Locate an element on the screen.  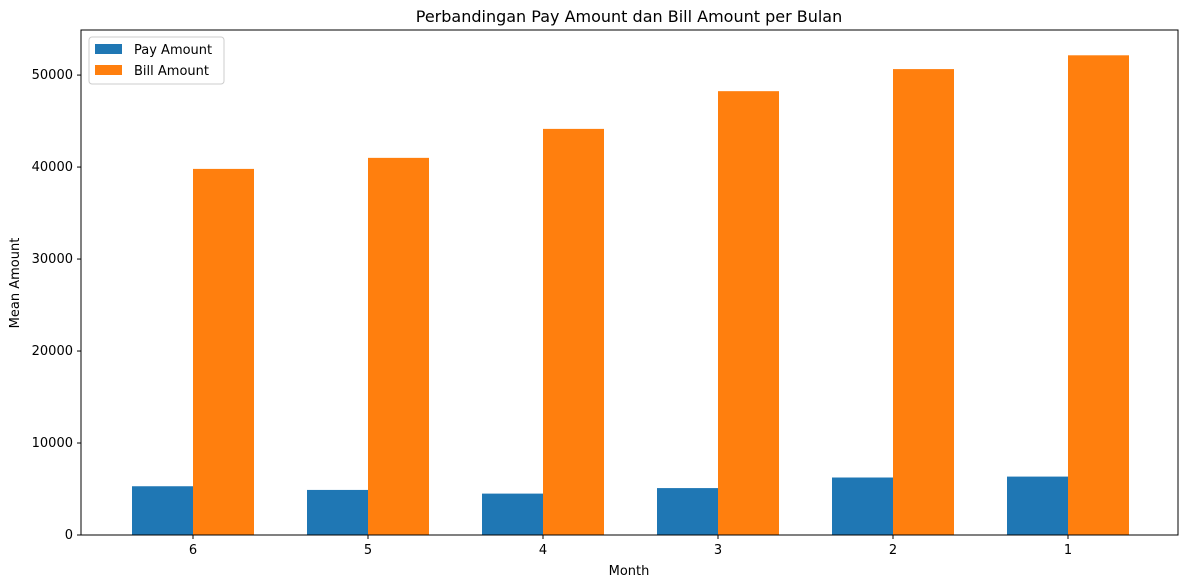
legend: Pay Amount Bill Amount is located at coordinates (156, 60).